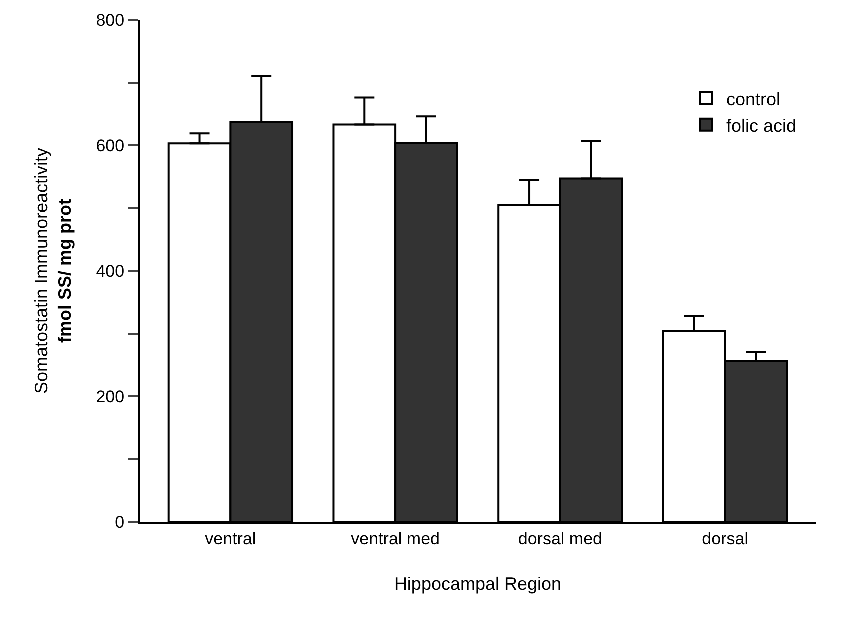  What do you see at coordinates (478, 584) in the screenshot?
I see `x-axis-title: Hippocampal Region` at bounding box center [478, 584].